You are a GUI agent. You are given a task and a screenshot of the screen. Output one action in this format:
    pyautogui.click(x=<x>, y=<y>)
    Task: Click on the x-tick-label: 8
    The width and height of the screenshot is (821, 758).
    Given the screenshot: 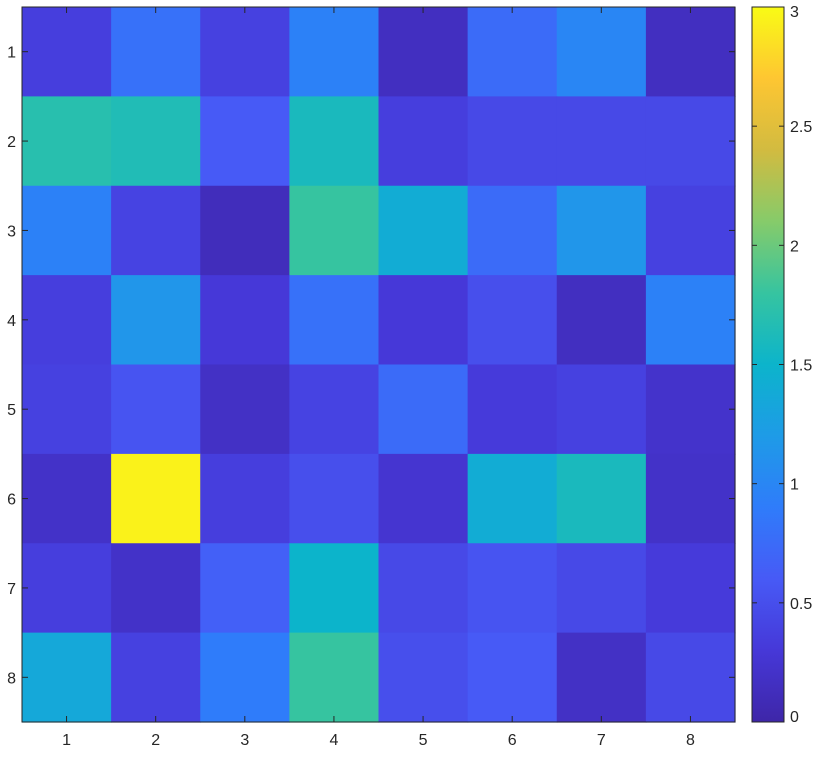 What is the action you would take?
    pyautogui.click(x=690, y=740)
    